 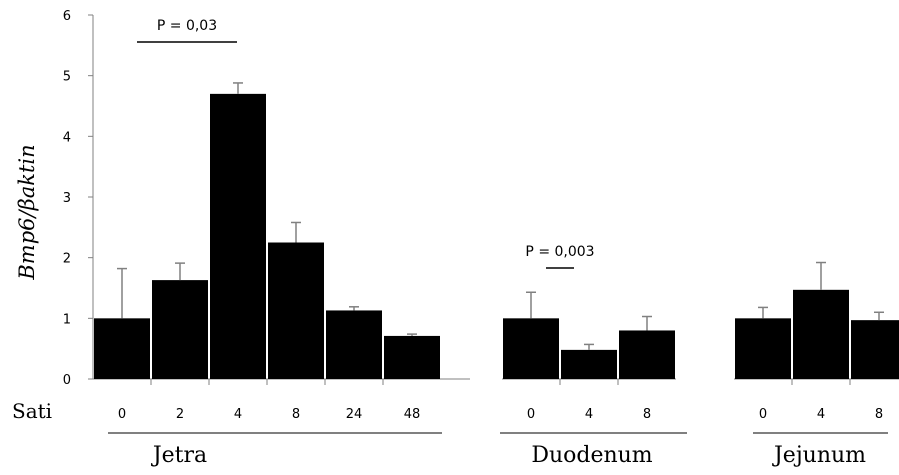 I want to click on row-label-sati: Sati, so click(x=32, y=411).